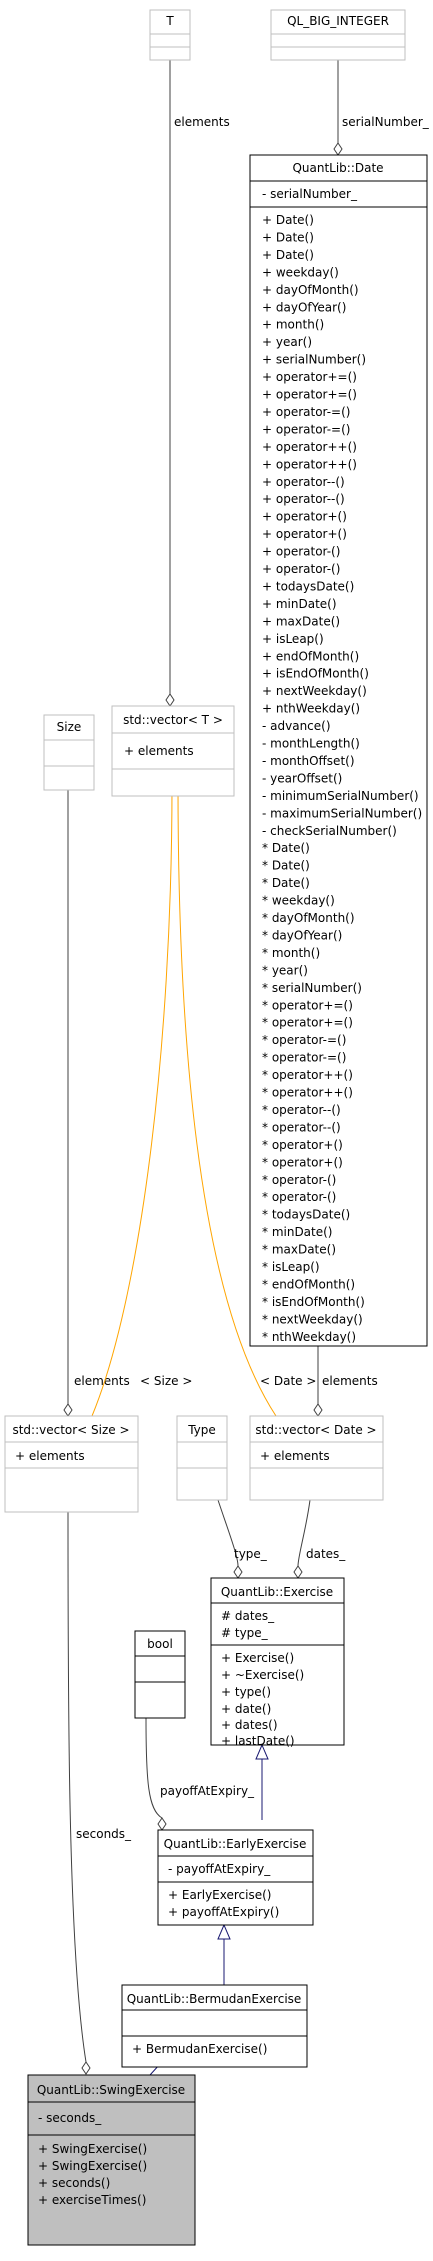  What do you see at coordinates (291, 1267) in the screenshot?
I see `class-method: * isLeap()` at bounding box center [291, 1267].